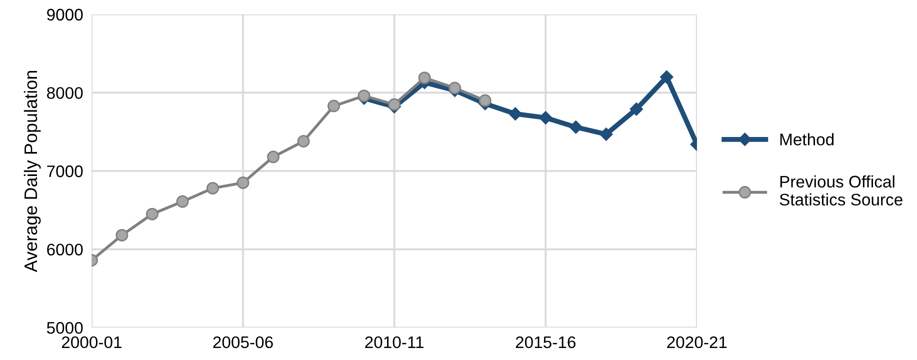 This screenshot has height=360, width=917. I want to click on y-tick-label: 9000, so click(65, 14).